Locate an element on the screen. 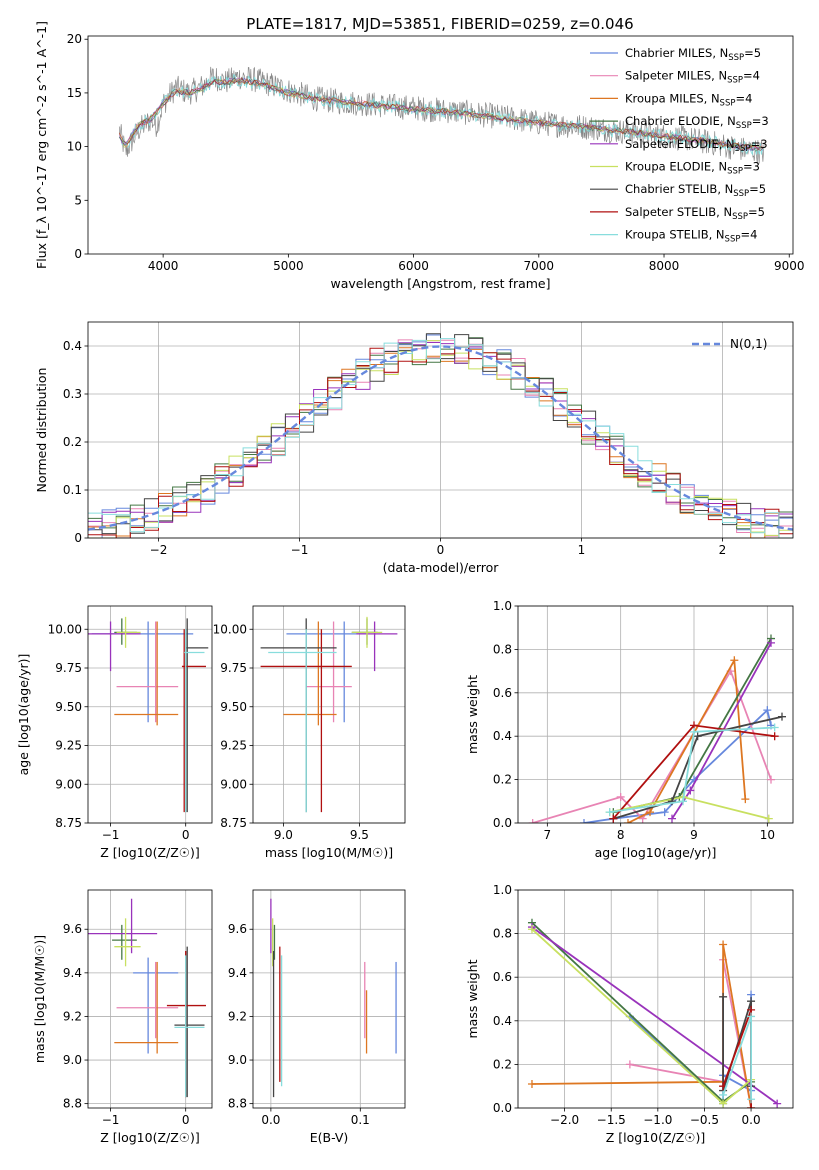 This screenshot has height=1170, width=819. legend-label: N(0,1) is located at coordinates (748, 344).